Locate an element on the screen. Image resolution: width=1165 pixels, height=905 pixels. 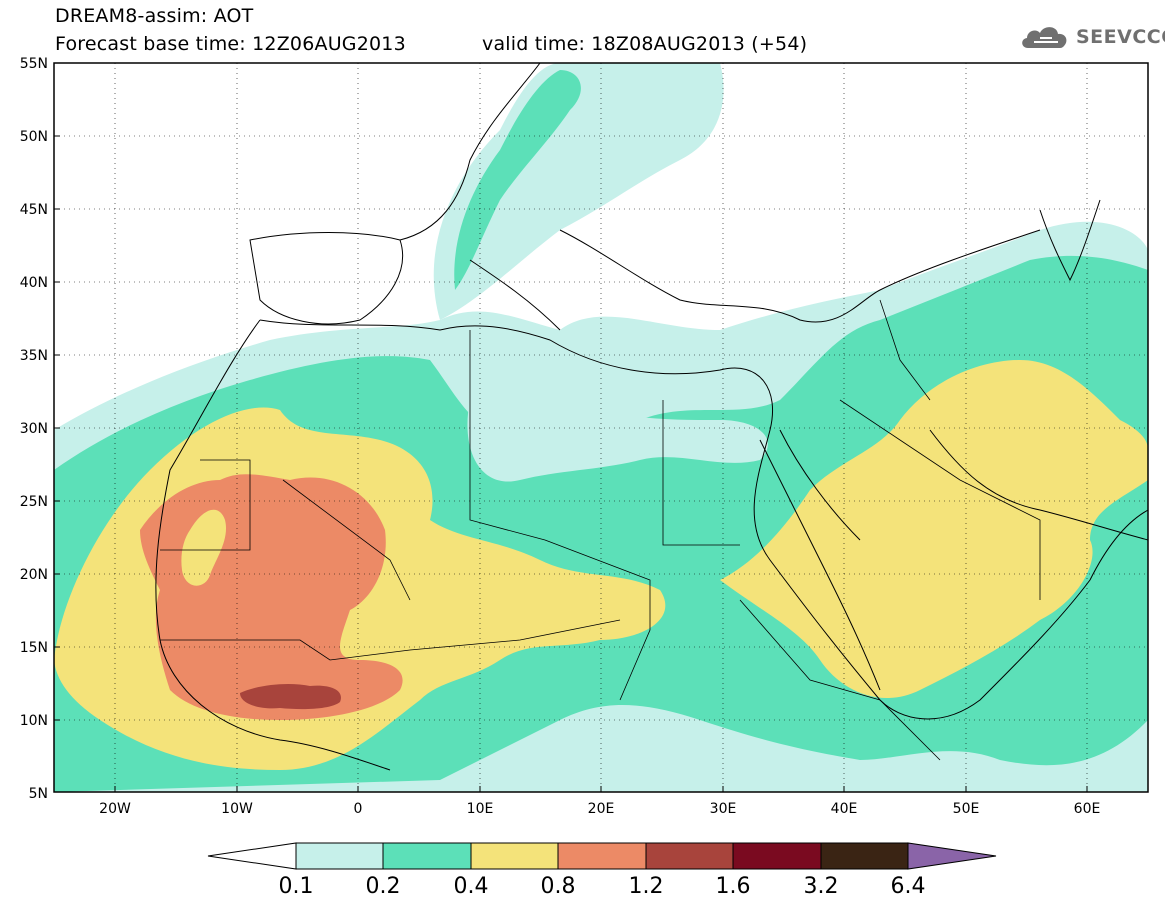
map-title: DREAM8-assim: AOT is located at coordinates (154, 16).